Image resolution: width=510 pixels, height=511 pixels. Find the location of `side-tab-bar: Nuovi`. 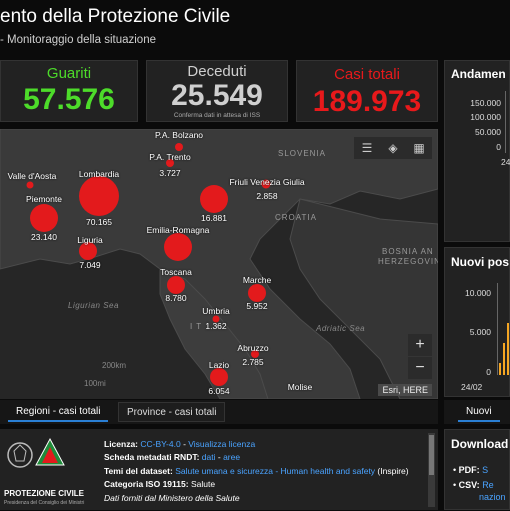

side-tab-bar: Nuovi is located at coordinates (477, 412).